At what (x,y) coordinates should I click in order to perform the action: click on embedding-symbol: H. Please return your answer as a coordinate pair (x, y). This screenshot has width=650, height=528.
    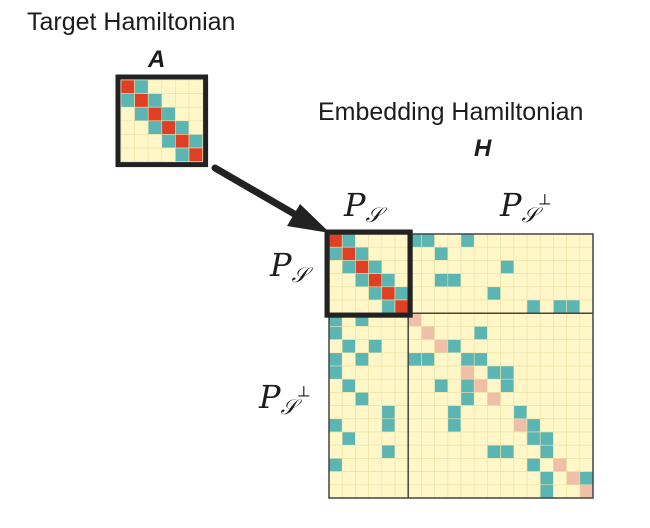
    Looking at the image, I should click on (483, 148).